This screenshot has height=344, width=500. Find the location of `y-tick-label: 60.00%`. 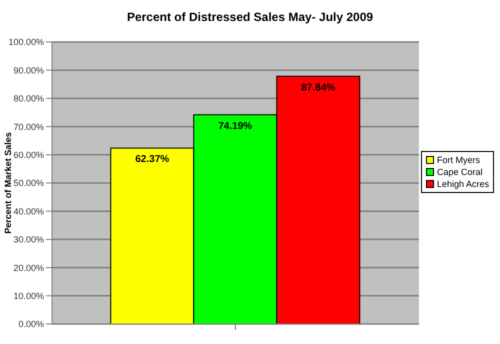

y-tick-label: 60.00% is located at coordinates (28, 155).